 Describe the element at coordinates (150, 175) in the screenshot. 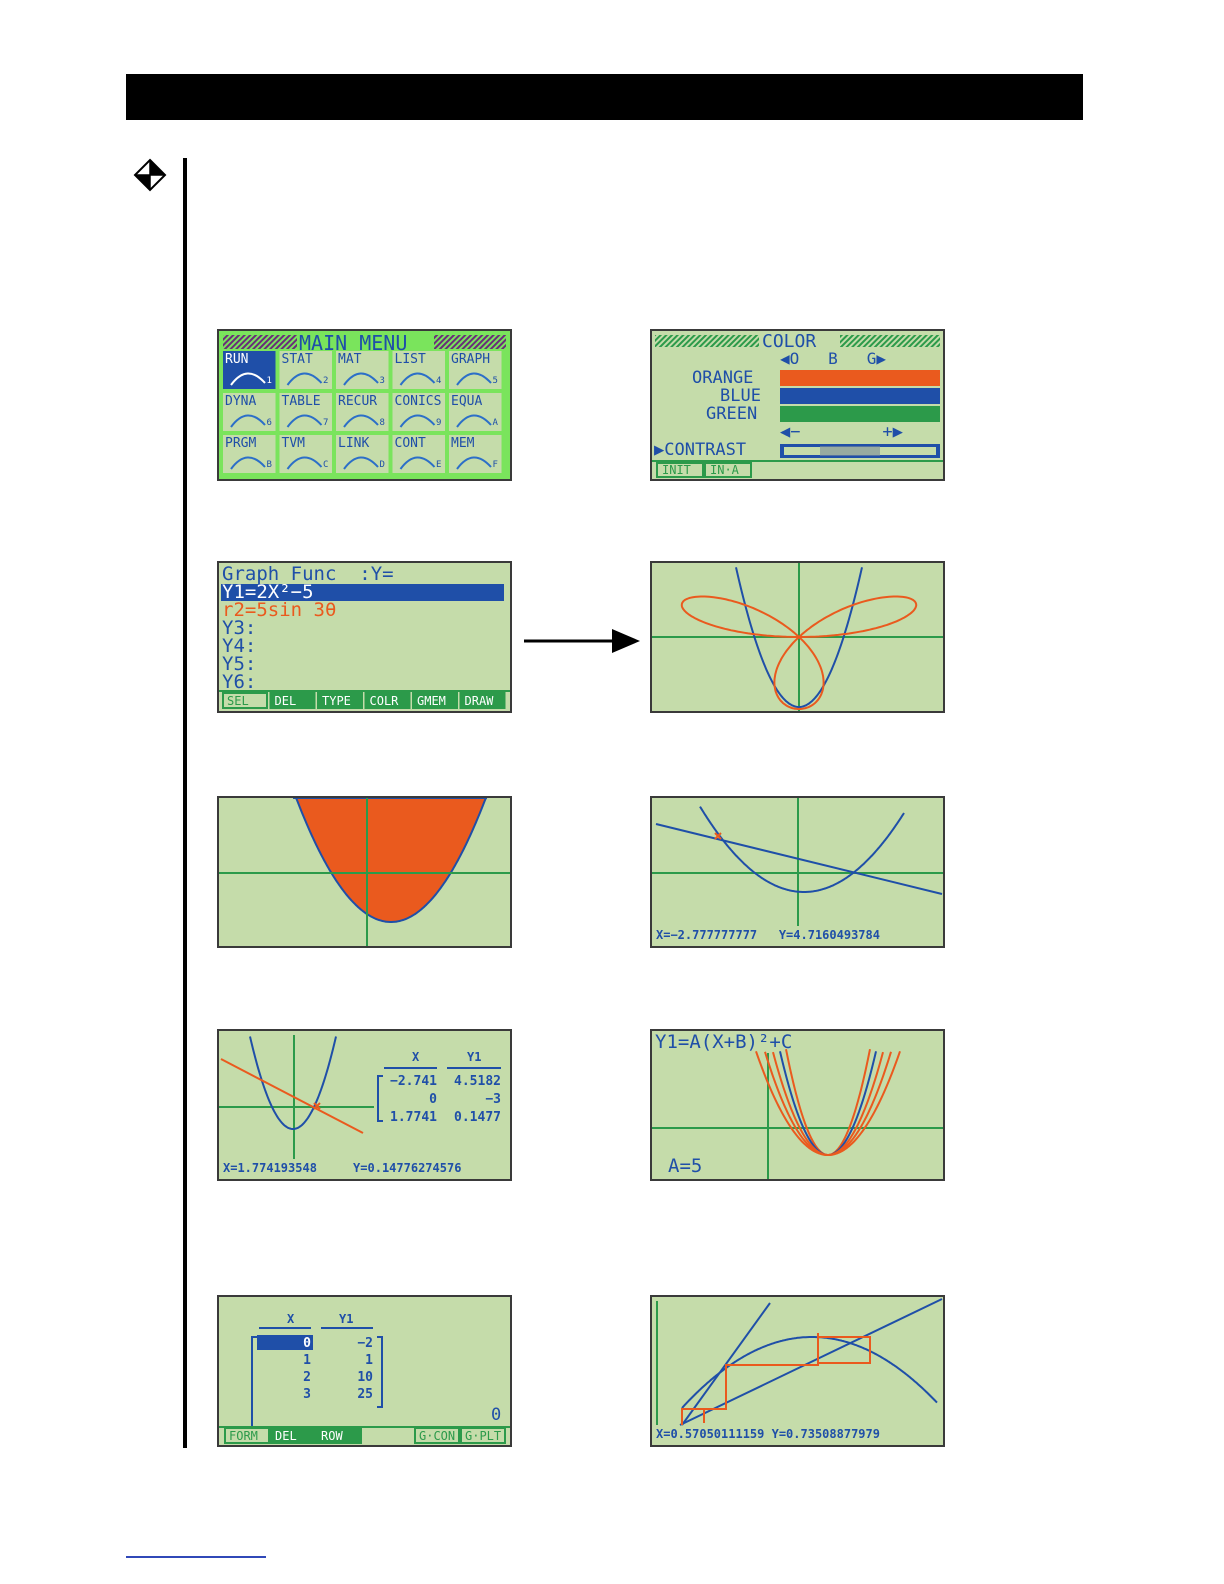

I see `diamond-bullet-icon` at that location.